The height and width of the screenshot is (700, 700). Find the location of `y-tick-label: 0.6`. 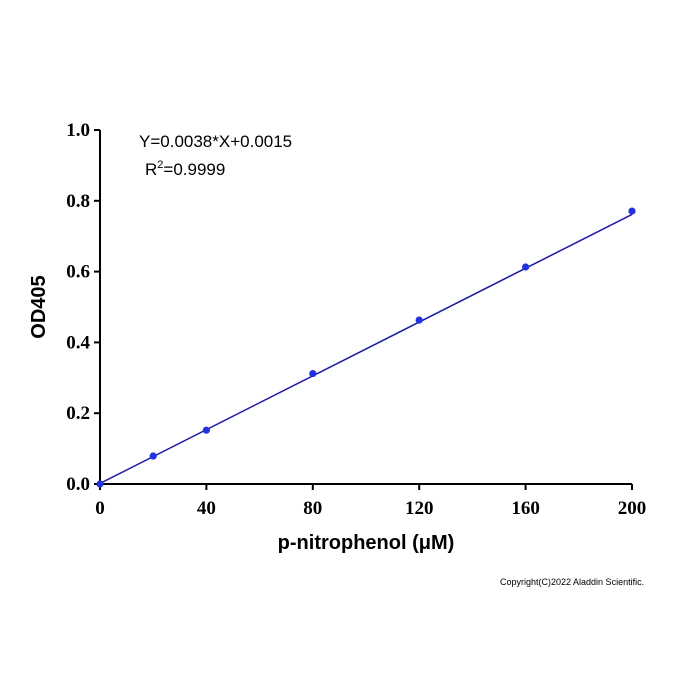

y-tick-label: 0.6 is located at coordinates (78, 272).